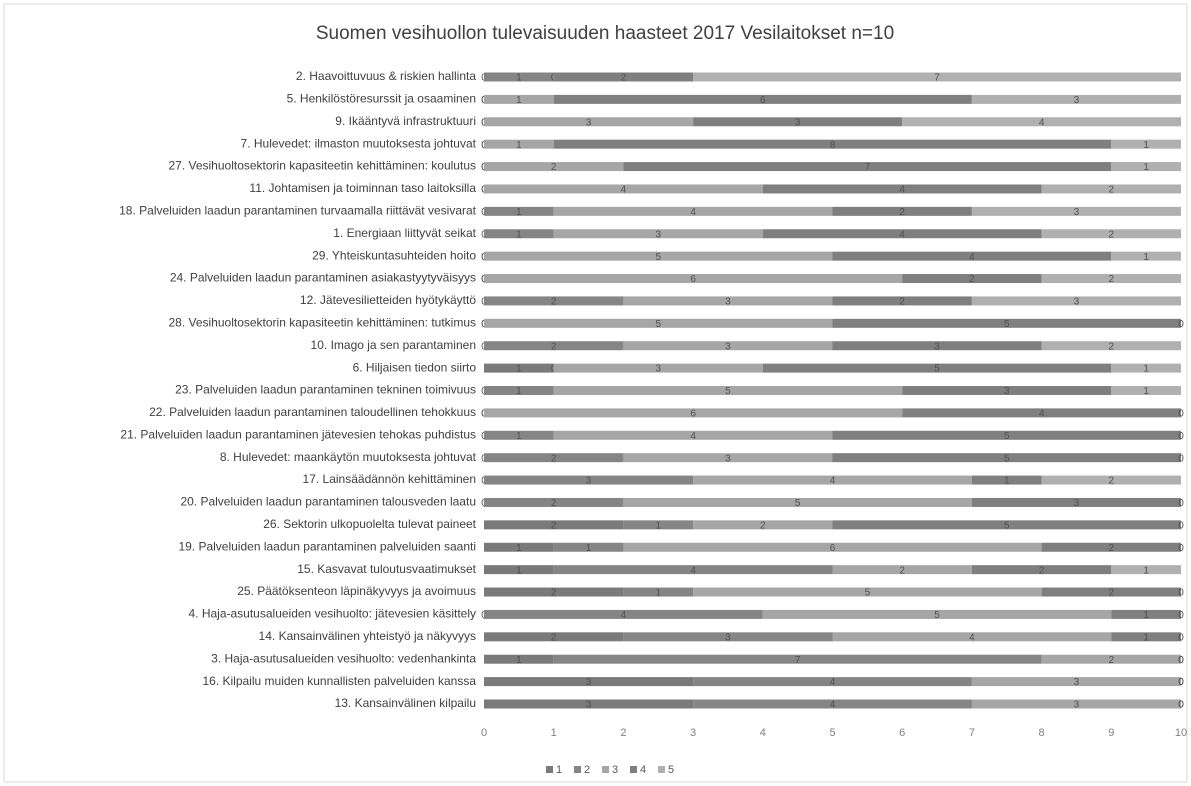 The height and width of the screenshot is (786, 1191). What do you see at coordinates (763, 733) in the screenshot?
I see `x-tick-label: 4` at bounding box center [763, 733].